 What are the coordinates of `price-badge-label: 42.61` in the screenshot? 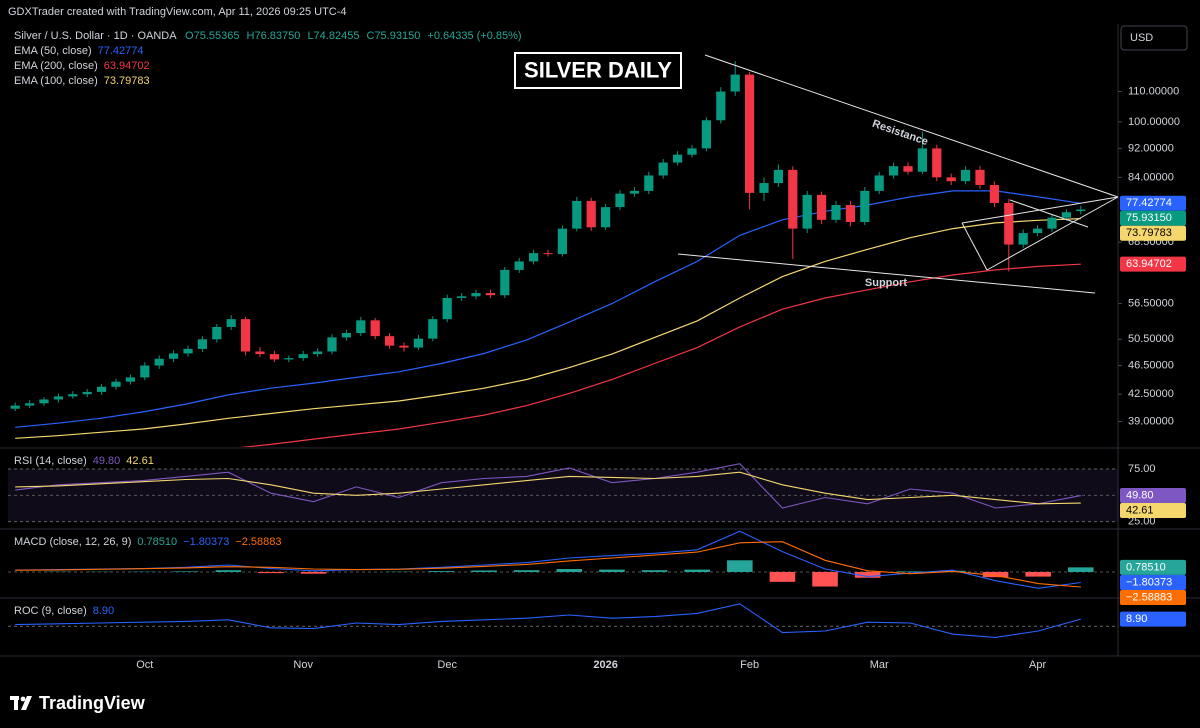 It's located at (1140, 510).